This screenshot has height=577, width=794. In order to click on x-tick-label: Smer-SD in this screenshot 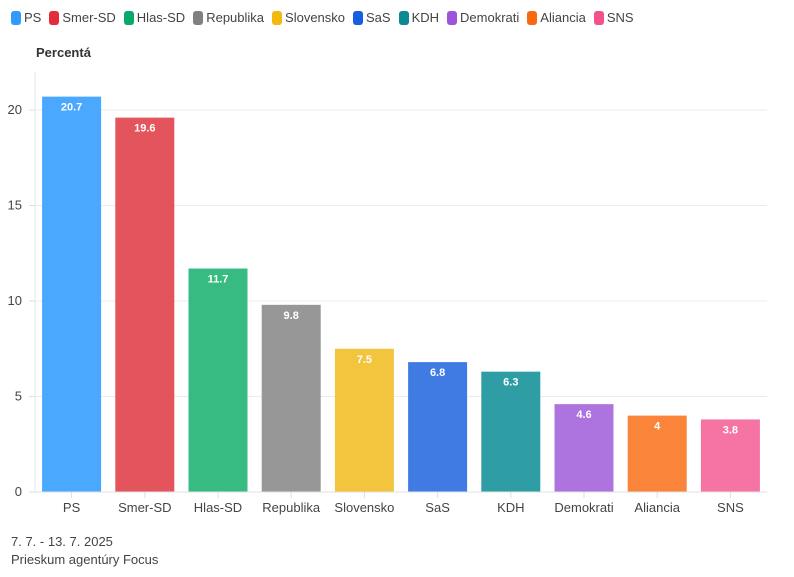, I will do `click(144, 507)`.